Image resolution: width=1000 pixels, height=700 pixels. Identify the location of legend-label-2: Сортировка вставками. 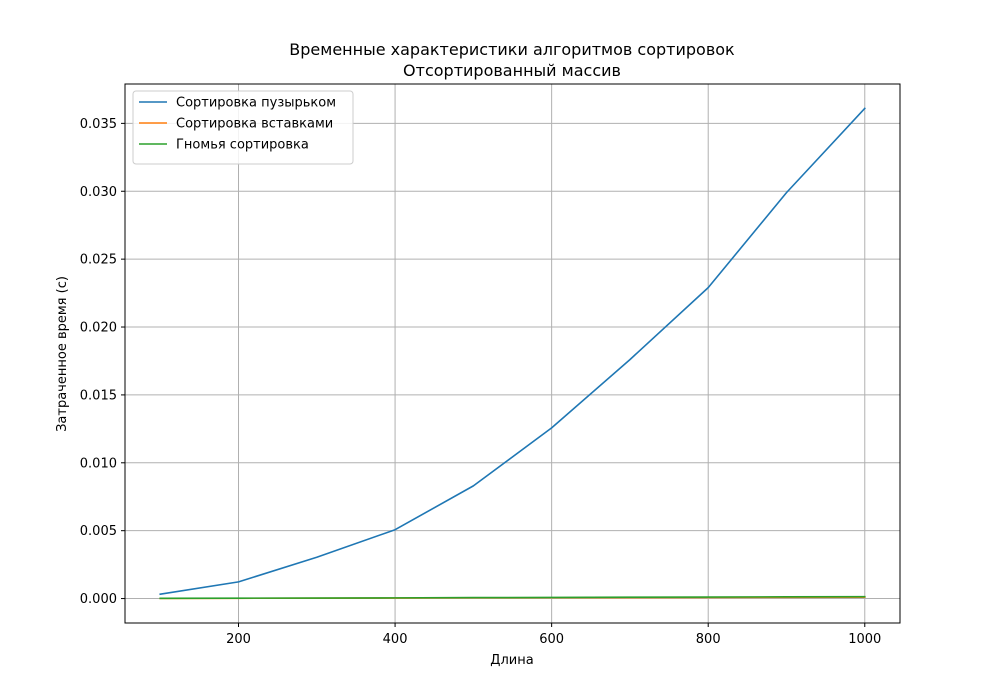
(254, 124).